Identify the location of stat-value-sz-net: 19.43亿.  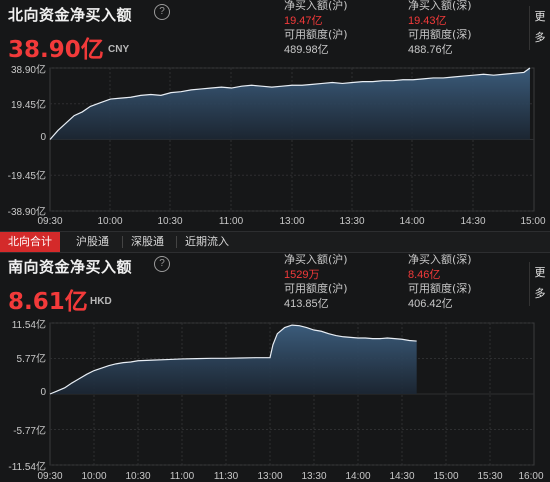
(427, 21).